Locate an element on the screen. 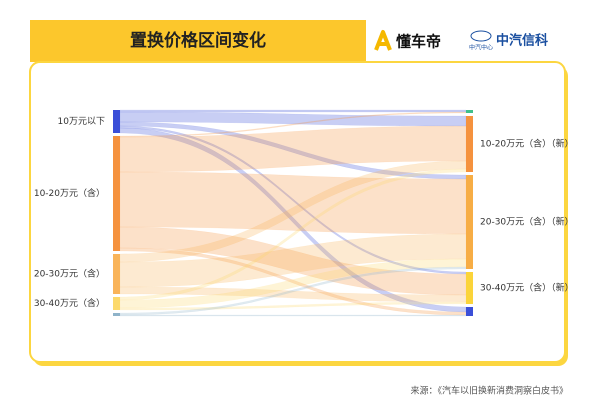 The height and width of the screenshot is (420, 600). node-label: 10-20万元（含） is located at coordinates (69, 193).